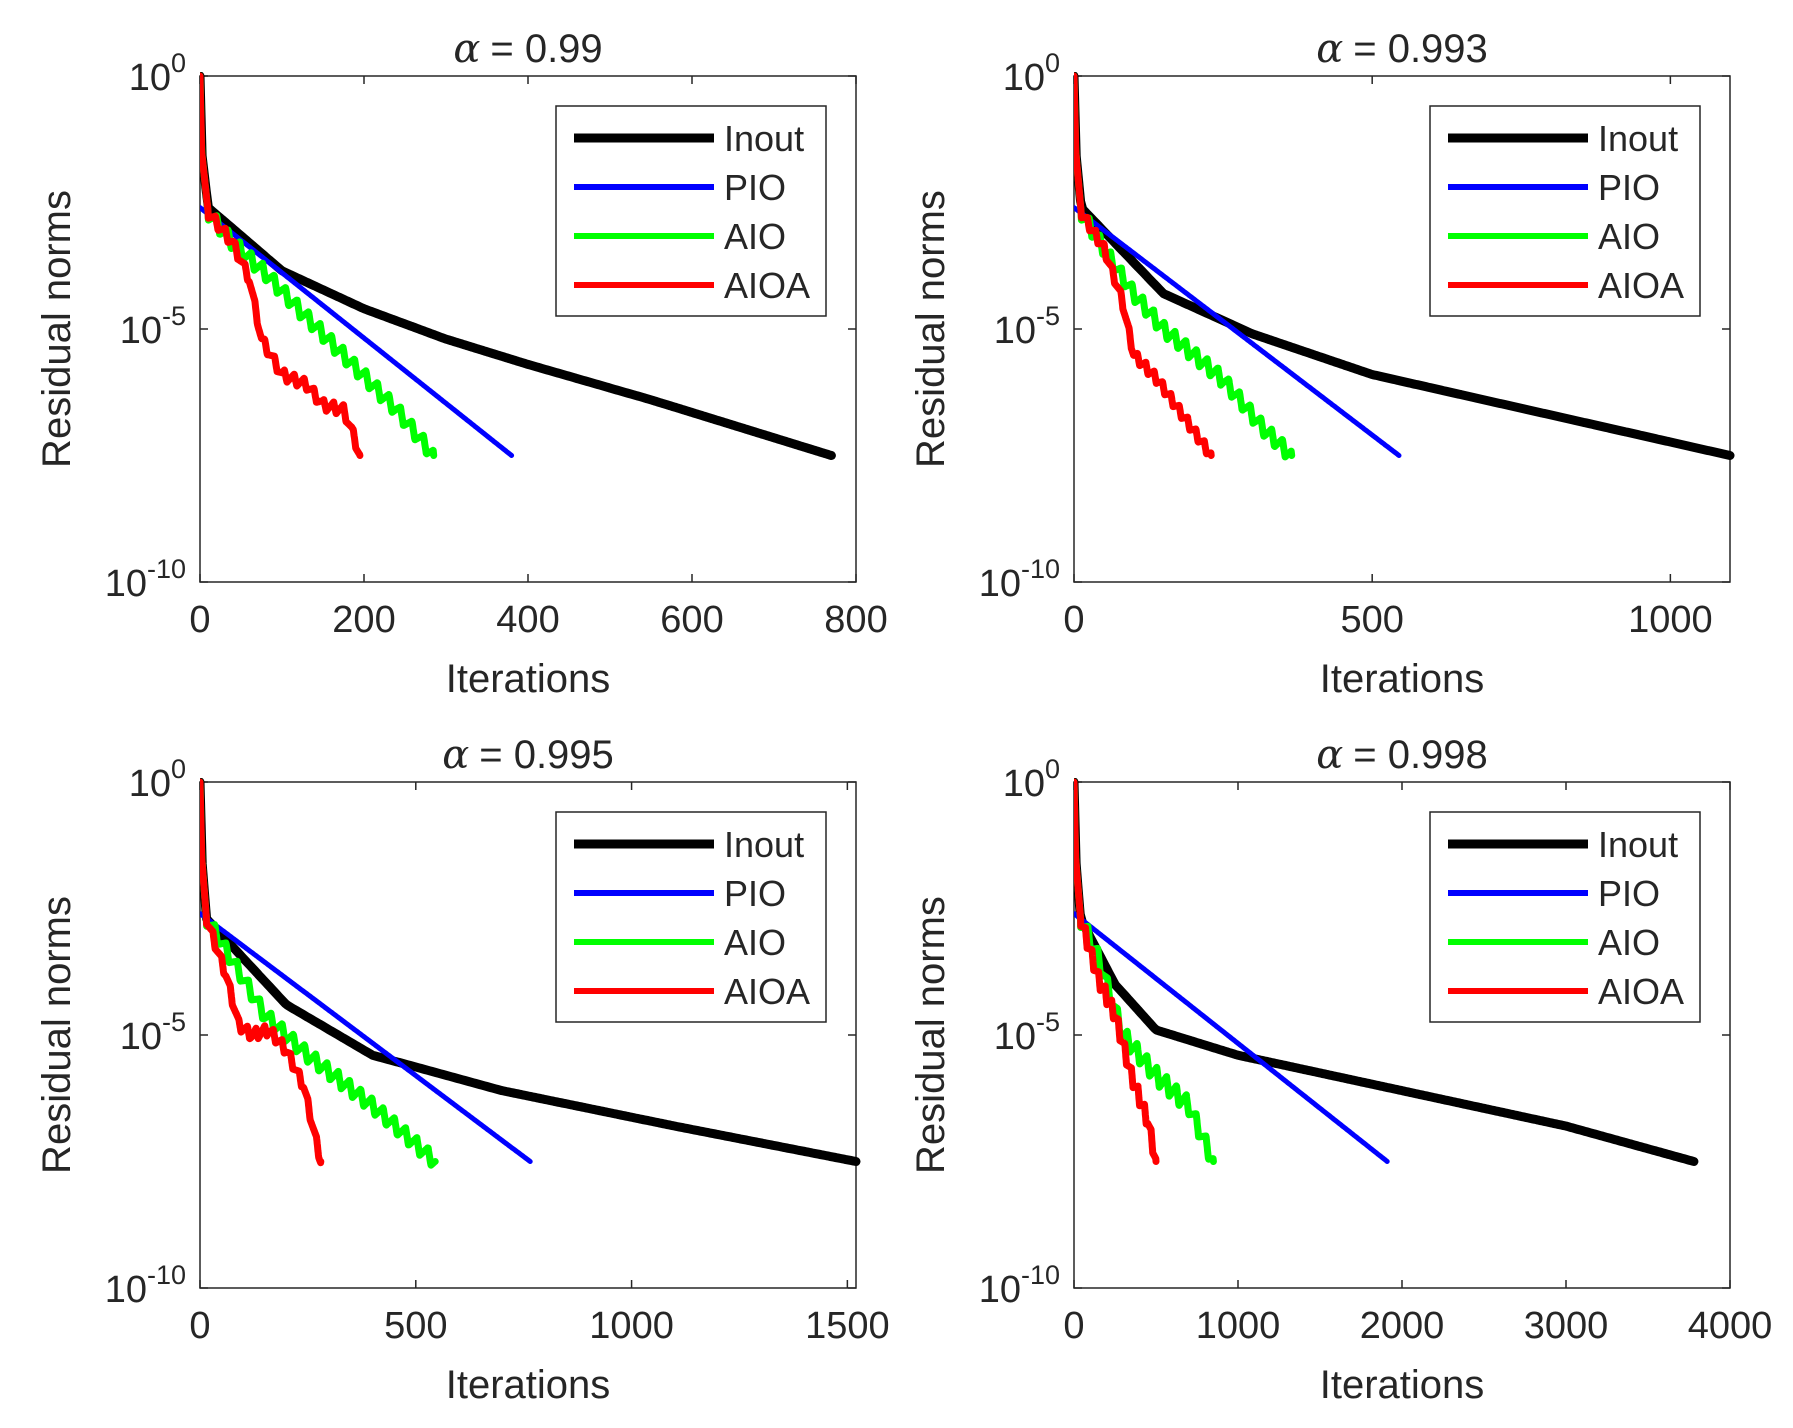 Image resolution: width=1793 pixels, height=1428 pixels. Describe the element at coordinates (546, 49) in the screenshot. I see `title-value: = 0.99` at that location.